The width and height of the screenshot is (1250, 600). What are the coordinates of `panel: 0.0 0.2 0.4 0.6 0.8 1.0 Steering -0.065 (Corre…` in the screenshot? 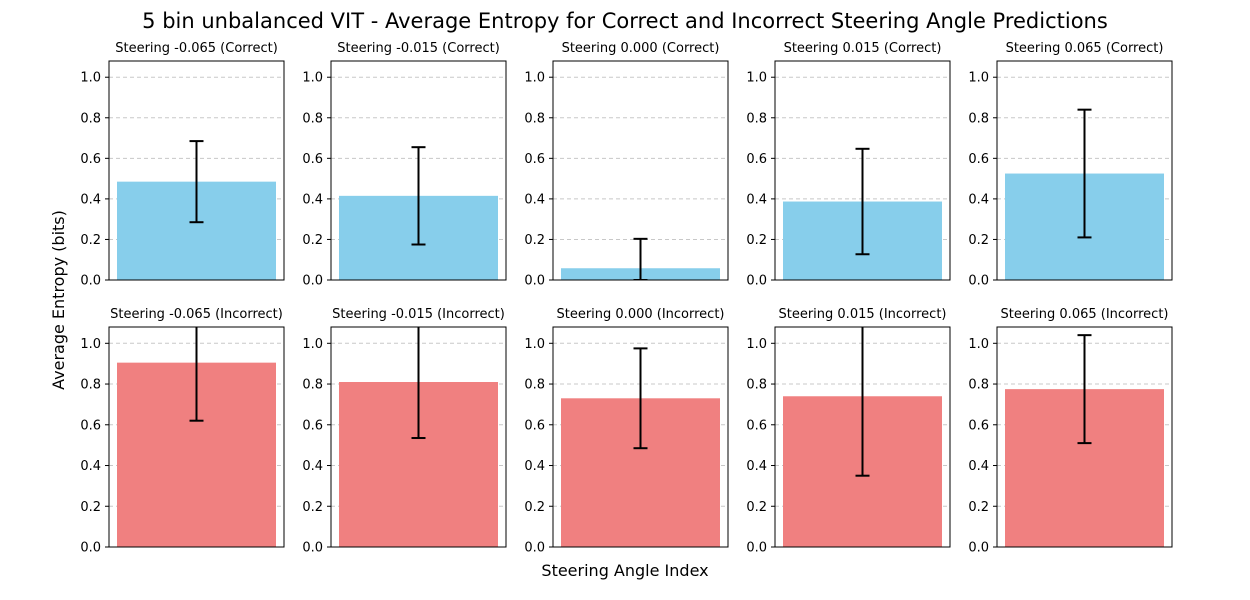 It's located at (182, 165).